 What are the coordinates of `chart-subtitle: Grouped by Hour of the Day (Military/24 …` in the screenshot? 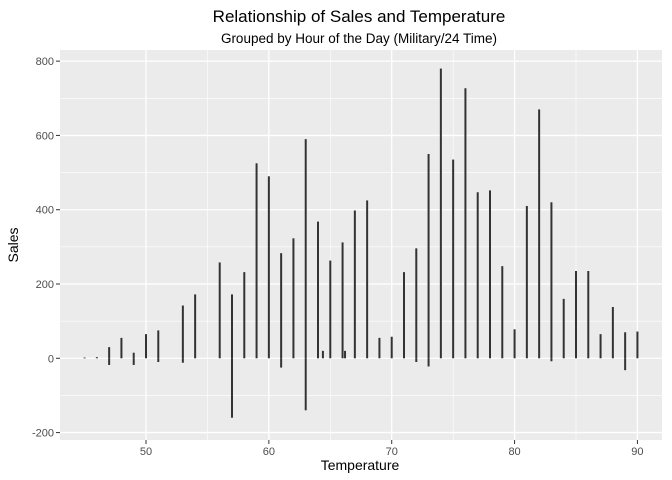 It's located at (359, 38).